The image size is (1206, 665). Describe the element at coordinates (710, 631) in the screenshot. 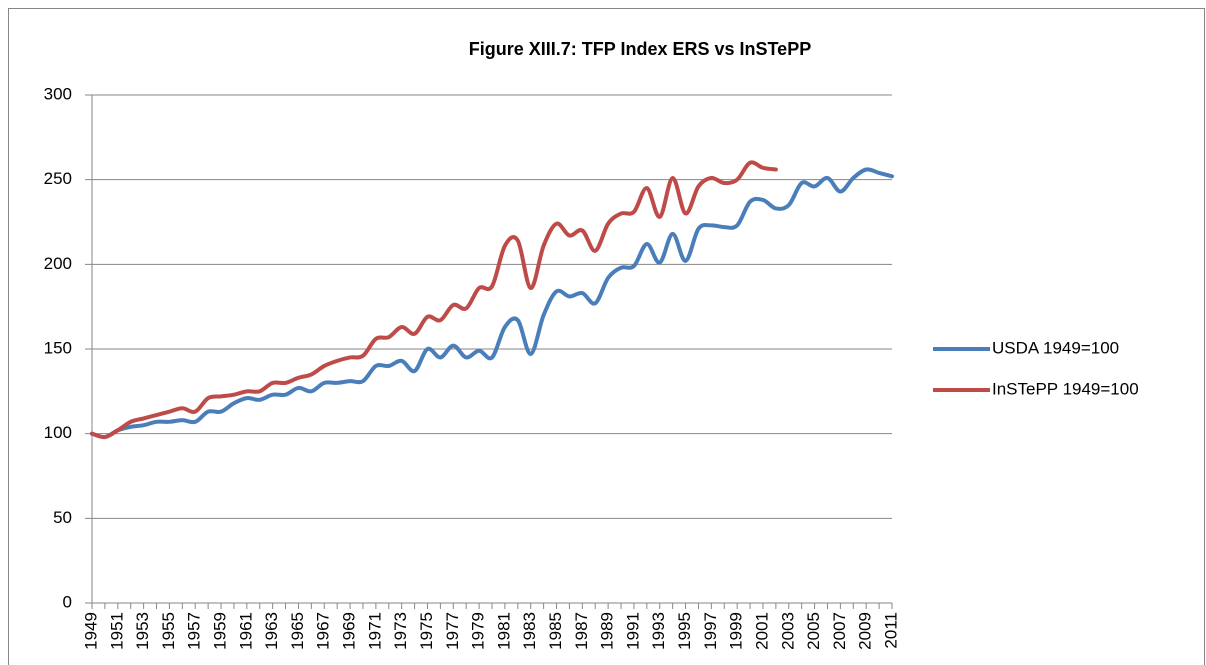

I see `x-tick-label: 1997` at that location.